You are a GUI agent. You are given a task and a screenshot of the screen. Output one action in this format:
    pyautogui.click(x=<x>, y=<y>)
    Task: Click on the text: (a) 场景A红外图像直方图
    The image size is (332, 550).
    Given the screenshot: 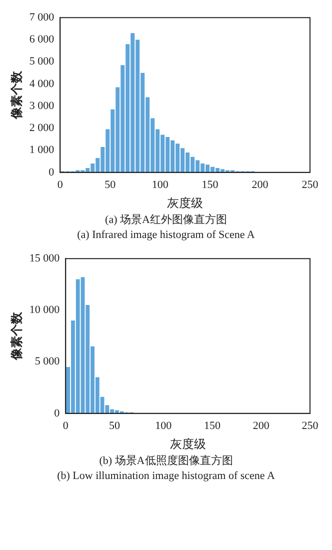 What is the action you would take?
    pyautogui.click(x=166, y=220)
    